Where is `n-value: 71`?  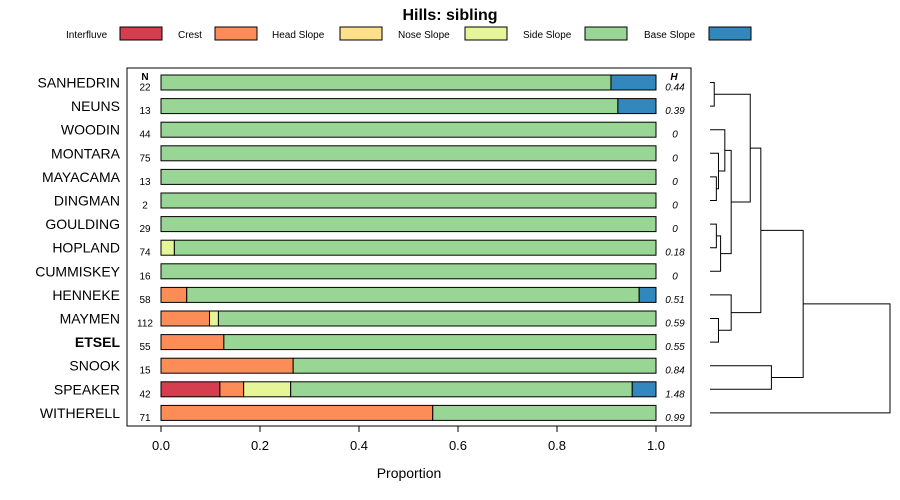
n-value: 71 is located at coordinates (145, 418).